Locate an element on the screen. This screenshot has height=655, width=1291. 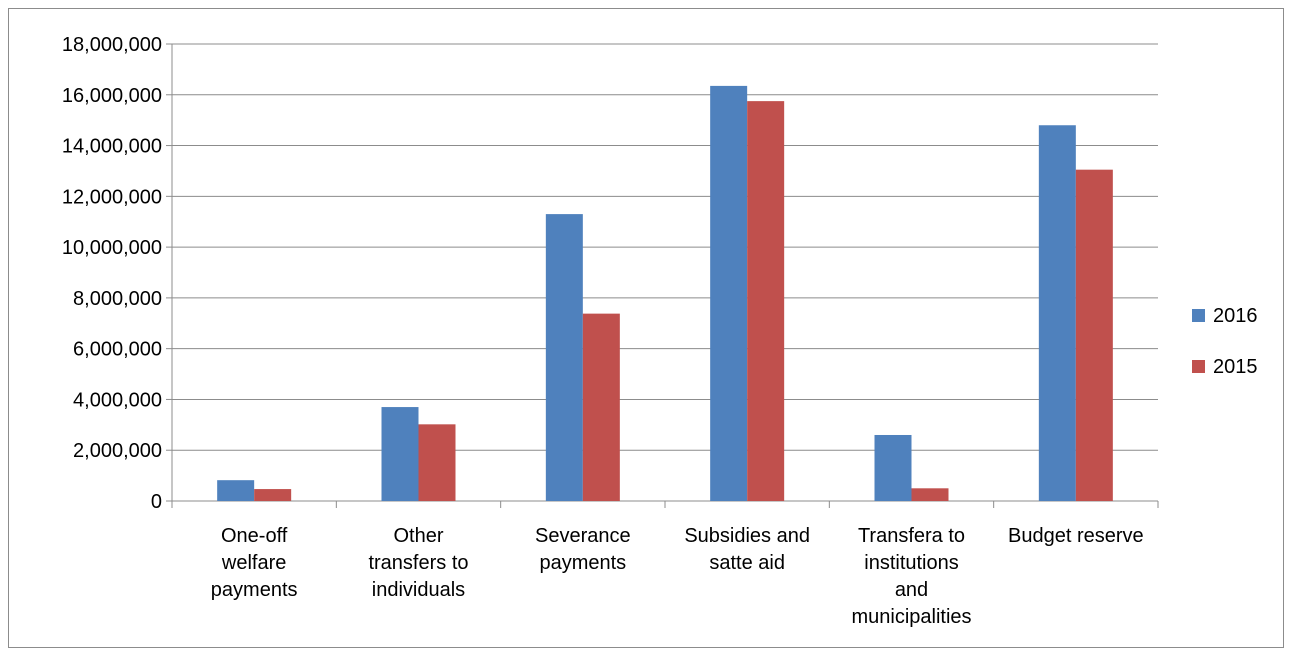
y-tick-label: 0 is located at coordinates (156, 502).